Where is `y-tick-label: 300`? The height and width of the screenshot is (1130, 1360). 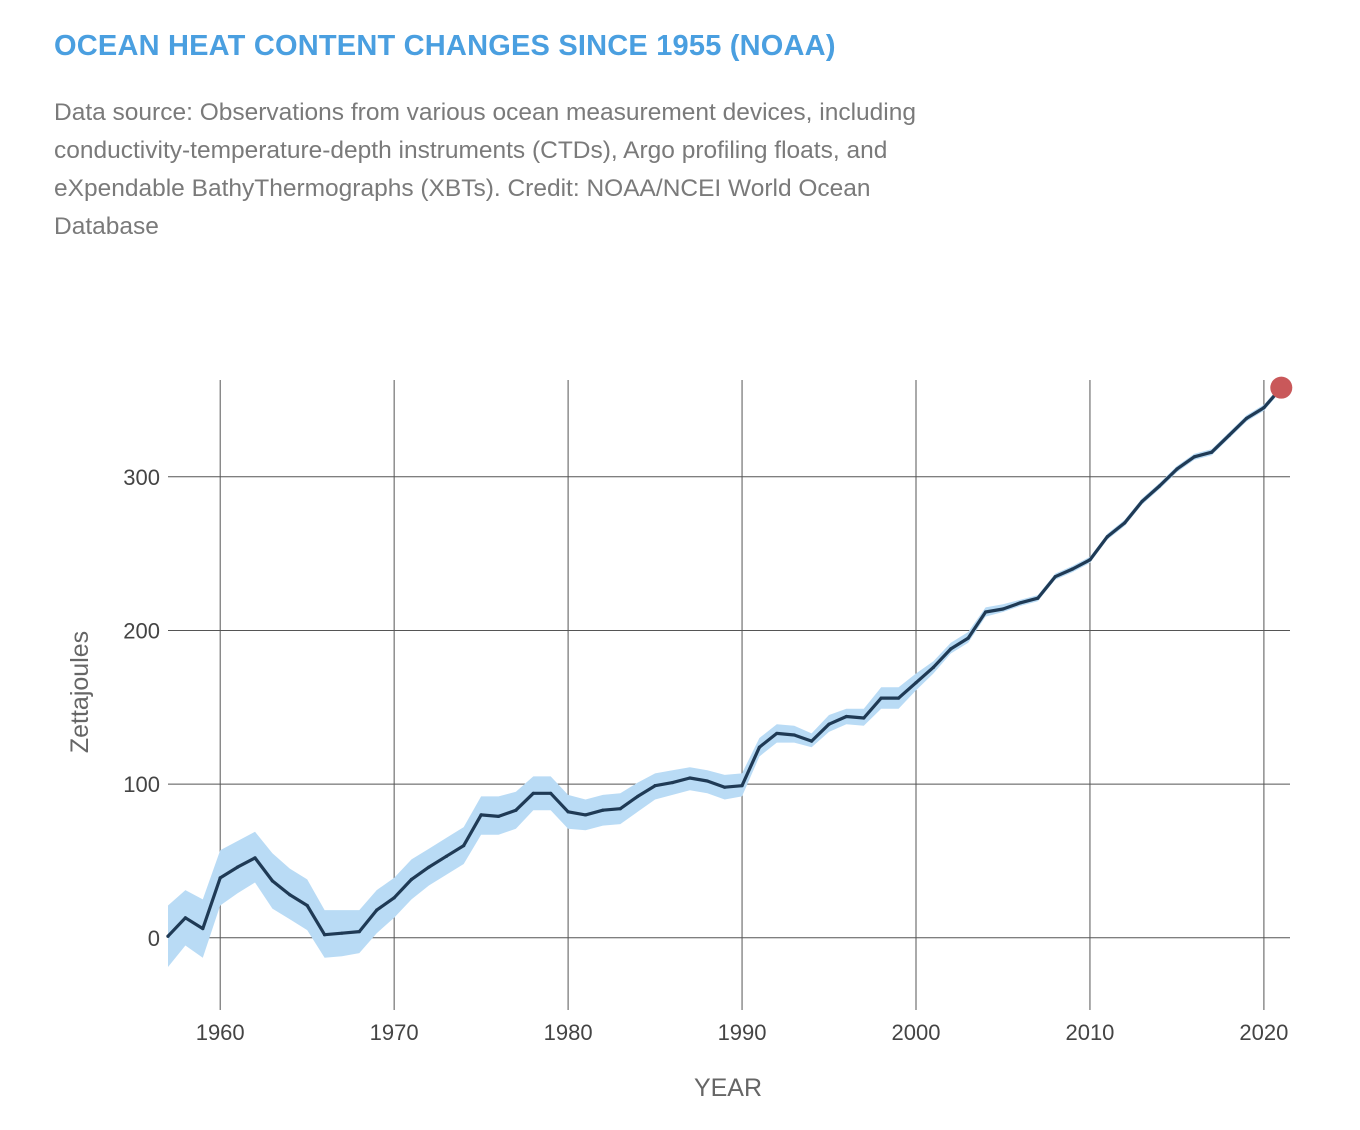 y-tick-label: 300 is located at coordinates (141, 477).